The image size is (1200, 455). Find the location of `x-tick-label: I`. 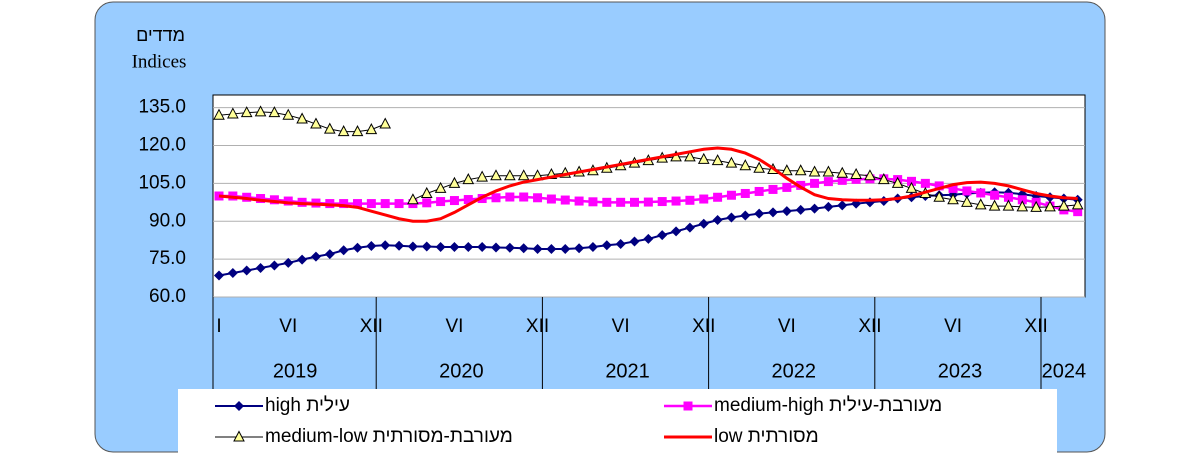

x-tick-label: I is located at coordinates (218, 326).